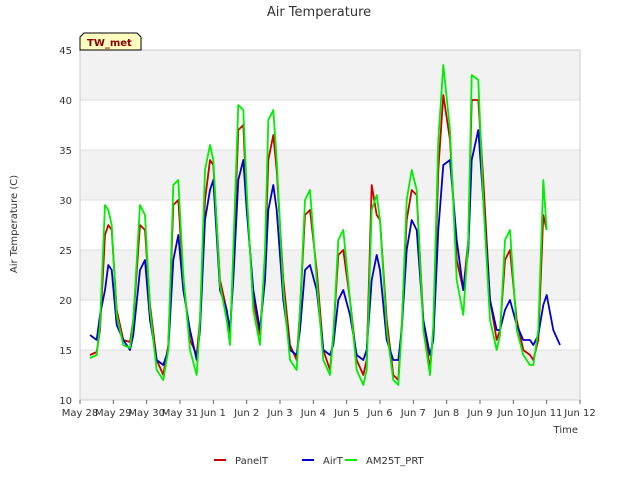 This screenshot has height=480, width=640. What do you see at coordinates (65, 301) in the screenshot?
I see `y-tick-label: 20` at bounding box center [65, 301].